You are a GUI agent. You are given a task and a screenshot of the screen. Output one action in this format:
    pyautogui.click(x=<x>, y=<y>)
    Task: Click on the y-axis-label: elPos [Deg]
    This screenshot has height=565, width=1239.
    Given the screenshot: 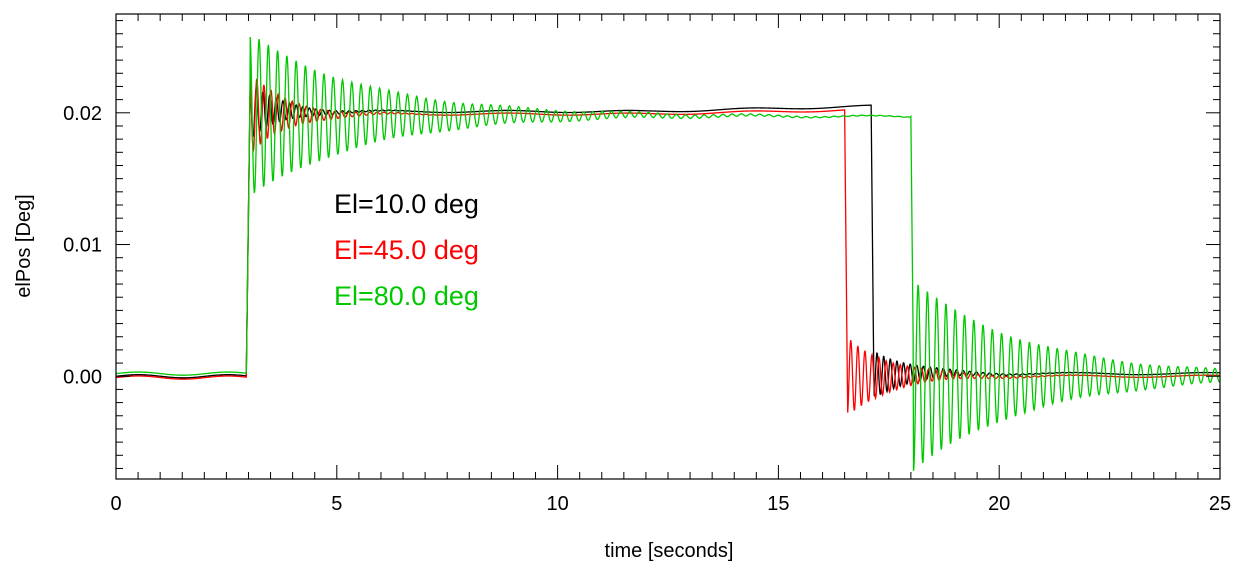 What is the action you would take?
    pyautogui.click(x=24, y=245)
    